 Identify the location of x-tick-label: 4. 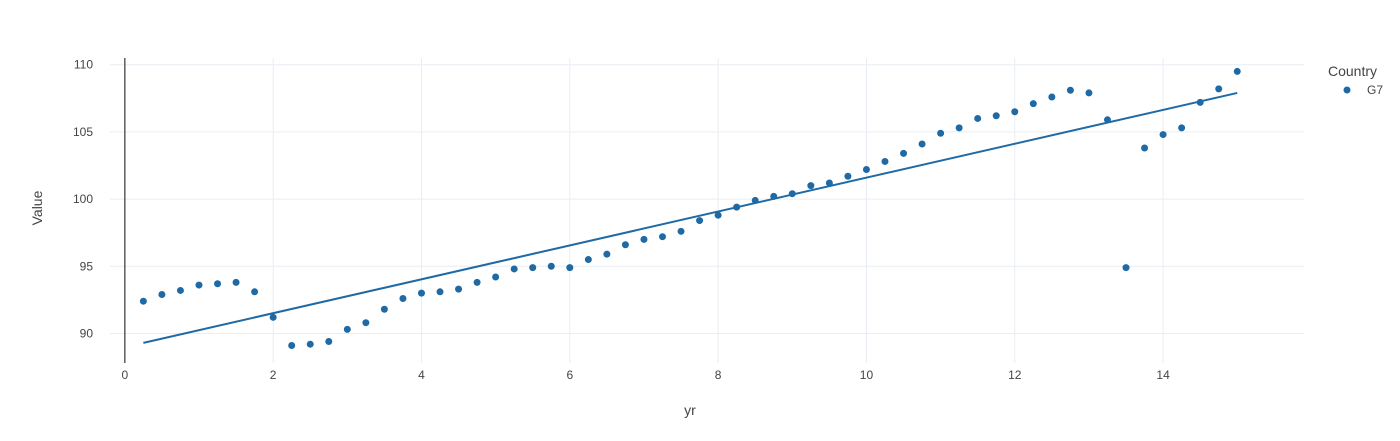
(421, 375).